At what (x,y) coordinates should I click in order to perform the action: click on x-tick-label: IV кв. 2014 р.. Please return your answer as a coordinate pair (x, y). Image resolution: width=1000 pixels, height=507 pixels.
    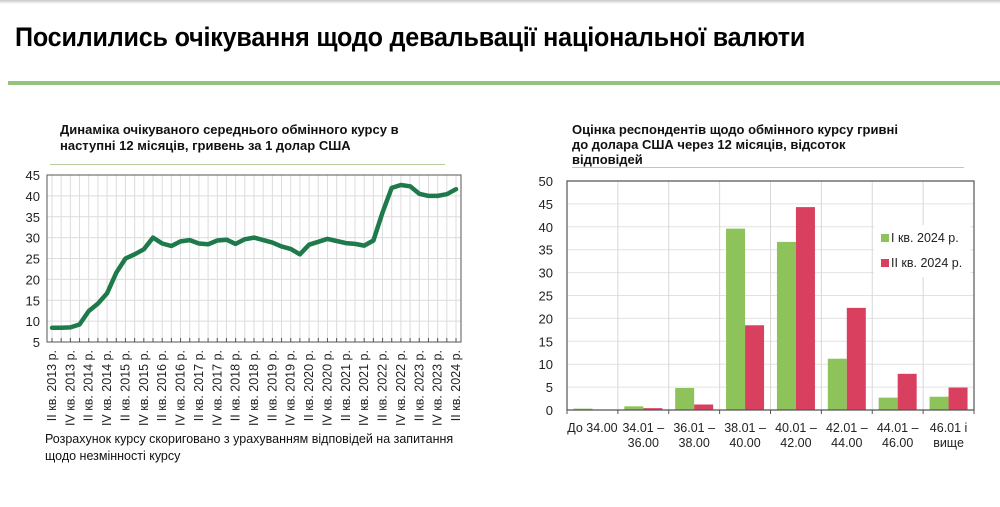
    Looking at the image, I should click on (107, 388).